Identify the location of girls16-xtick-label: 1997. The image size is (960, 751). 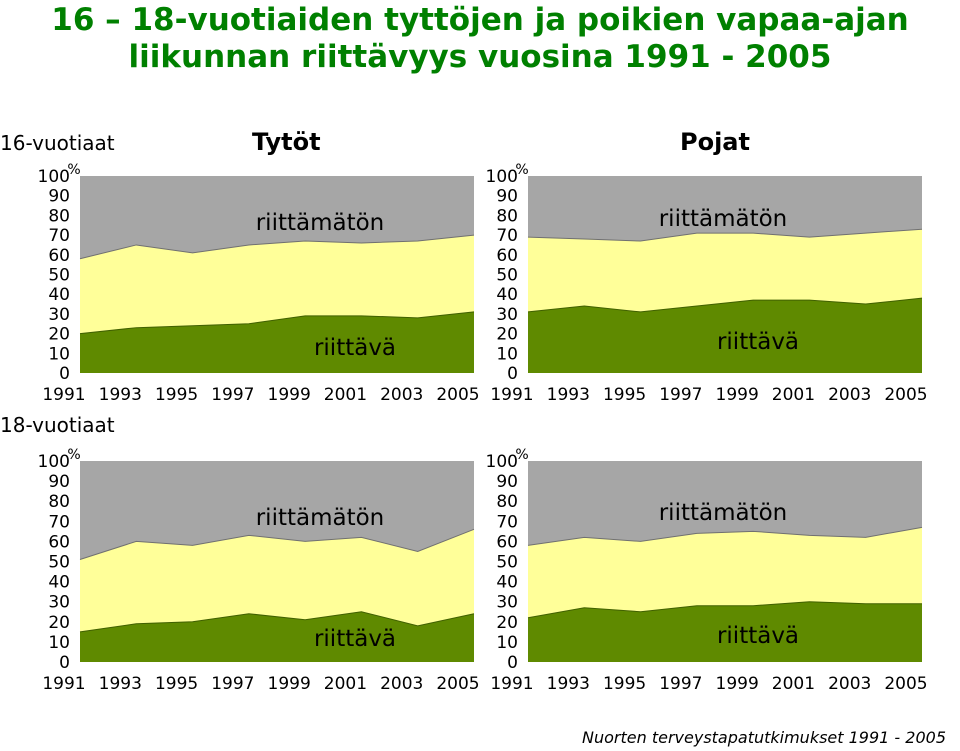
(232, 395).